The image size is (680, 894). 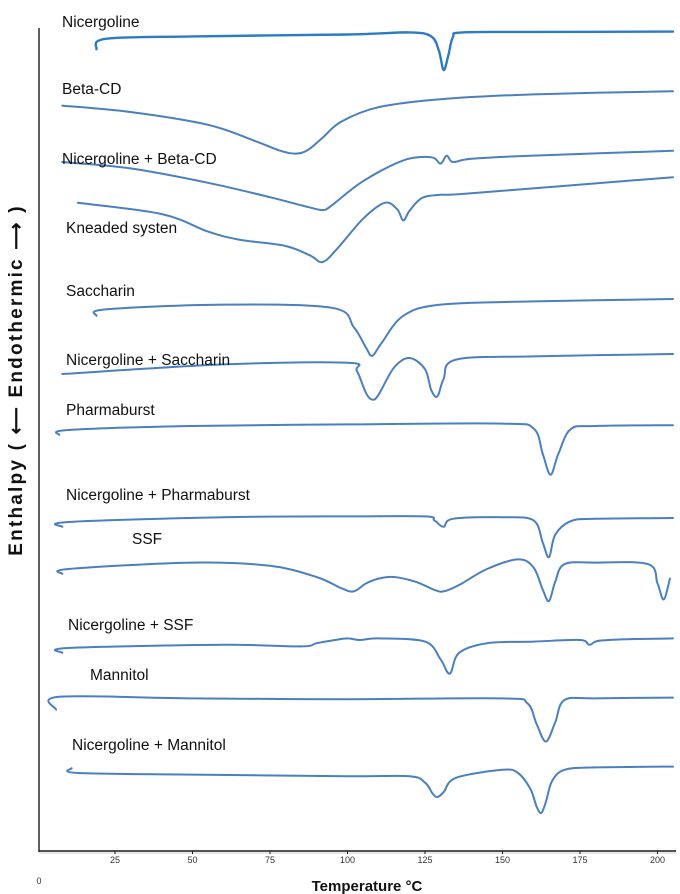 I want to click on trace-nicergoline-pharmaburst, so click(x=363, y=537).